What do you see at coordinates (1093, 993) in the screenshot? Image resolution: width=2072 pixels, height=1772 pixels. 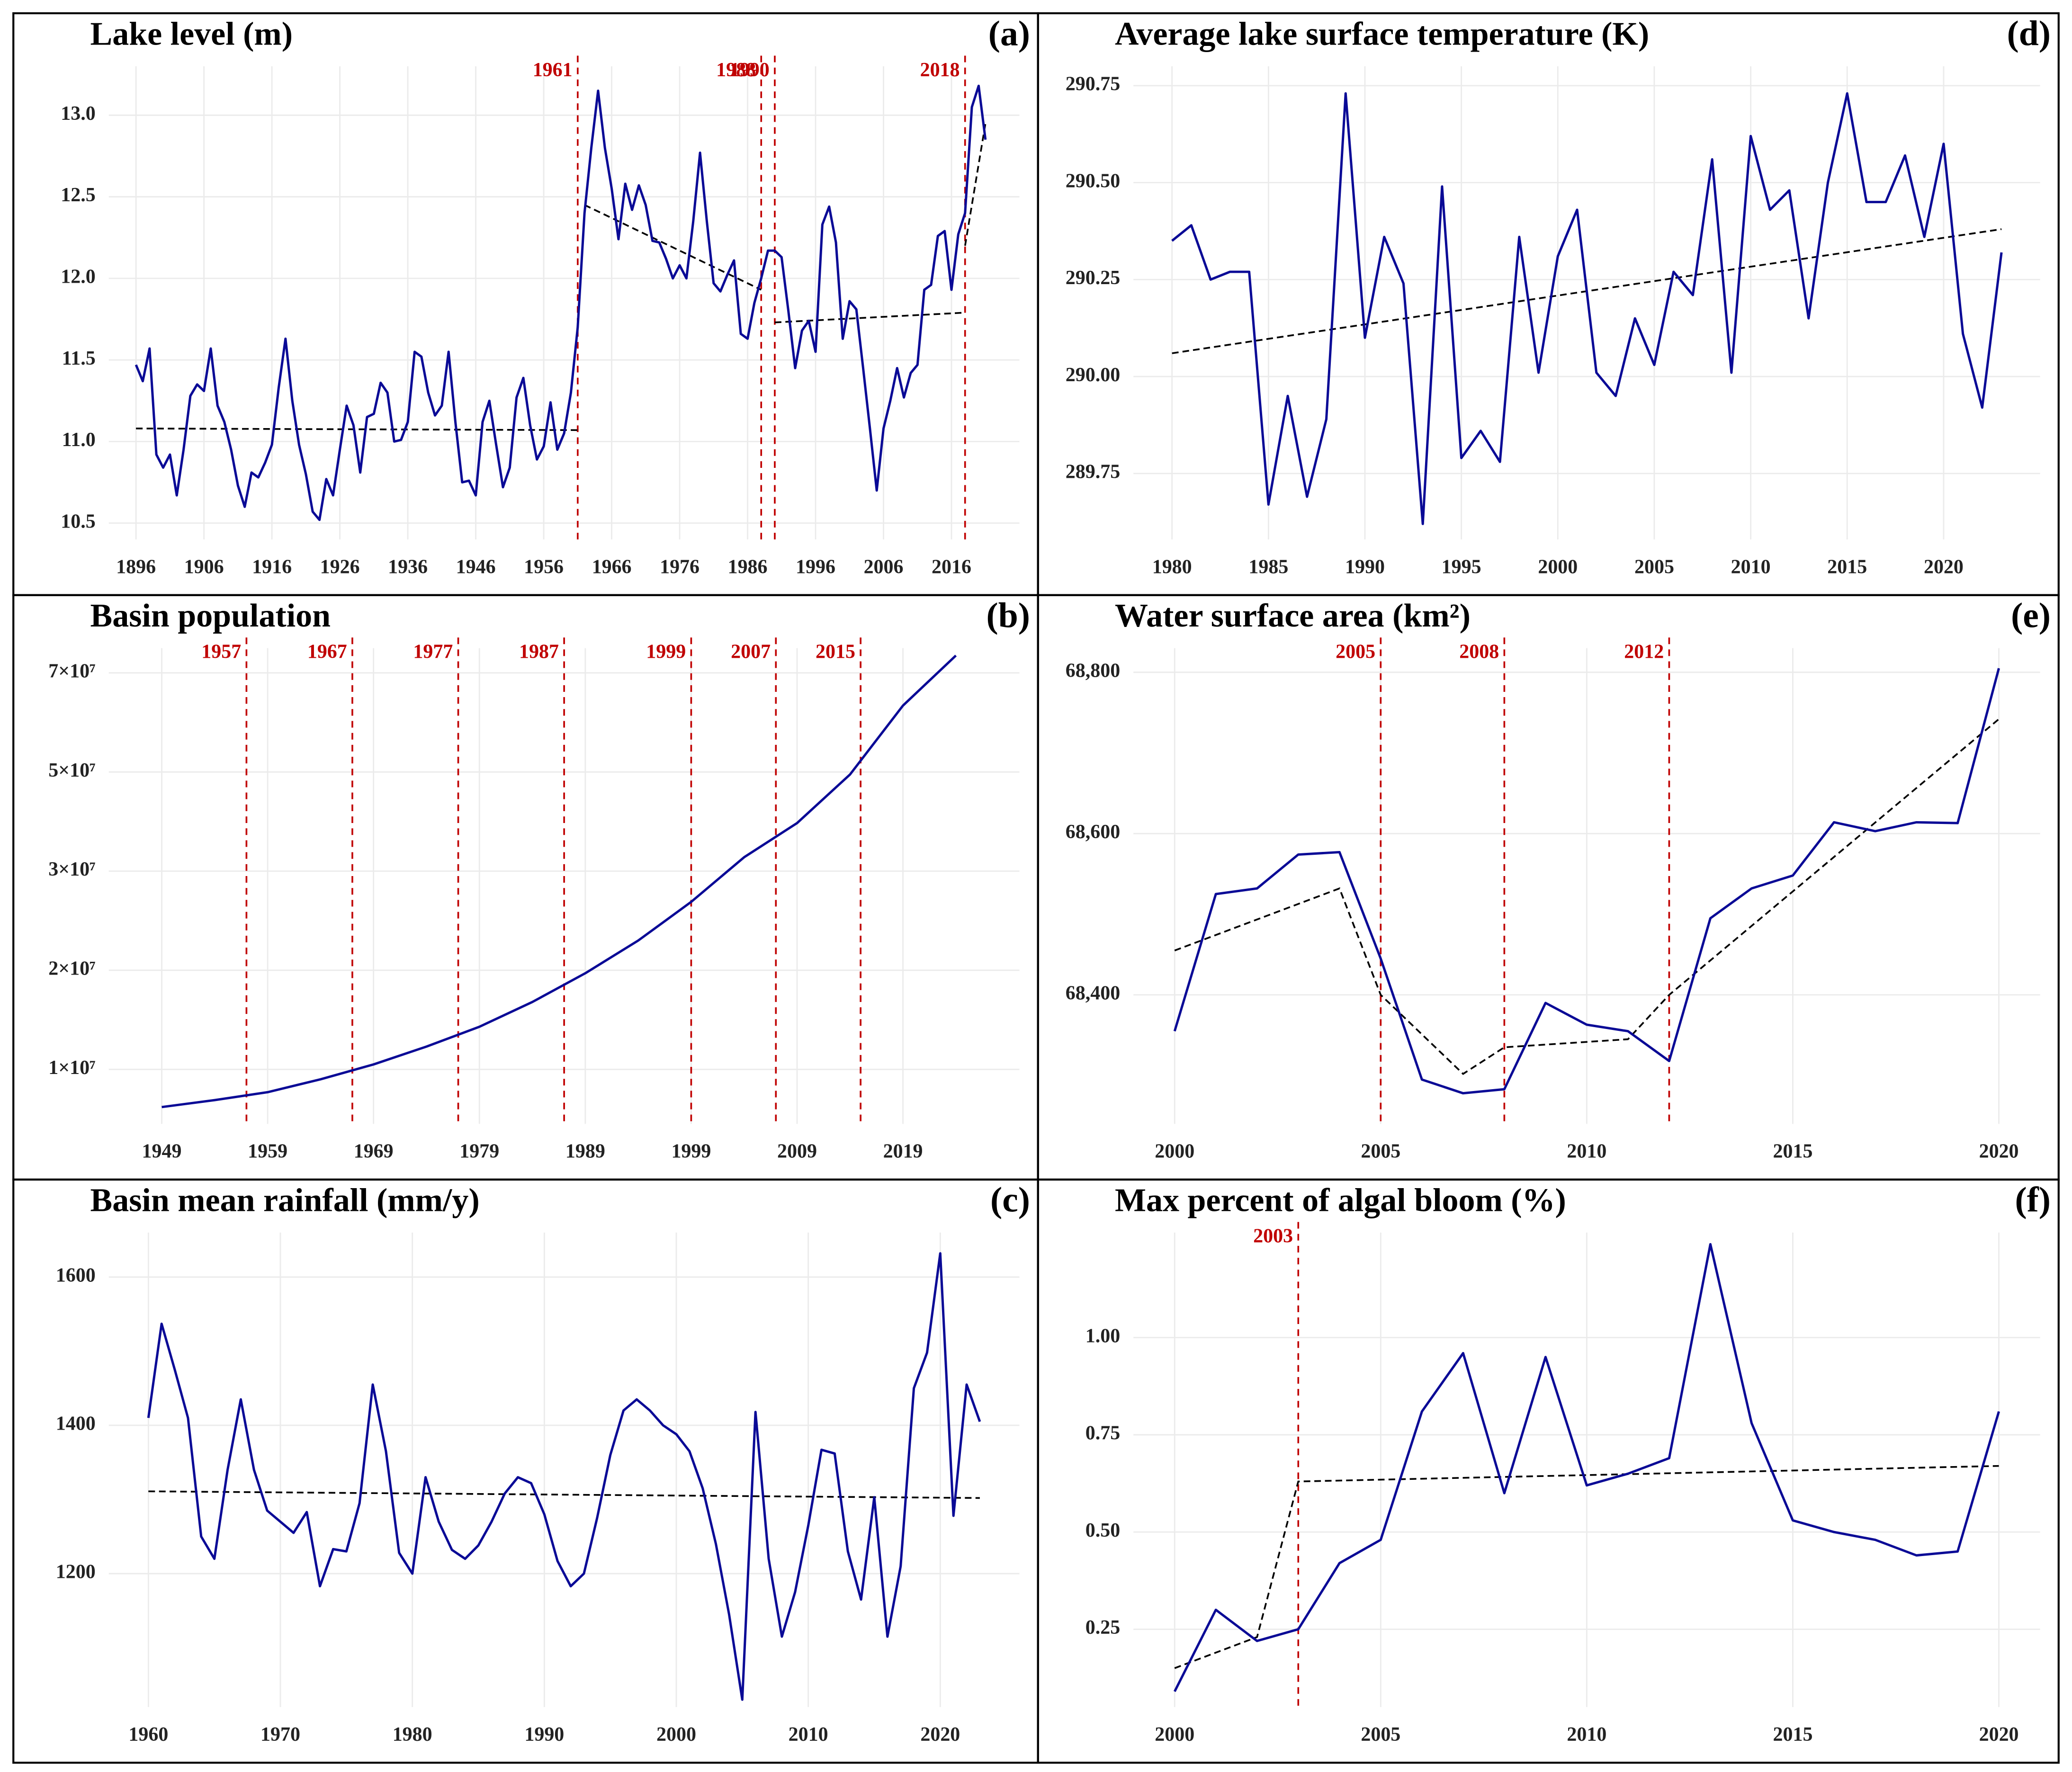 I see `y-tick-label: 68,400` at bounding box center [1093, 993].